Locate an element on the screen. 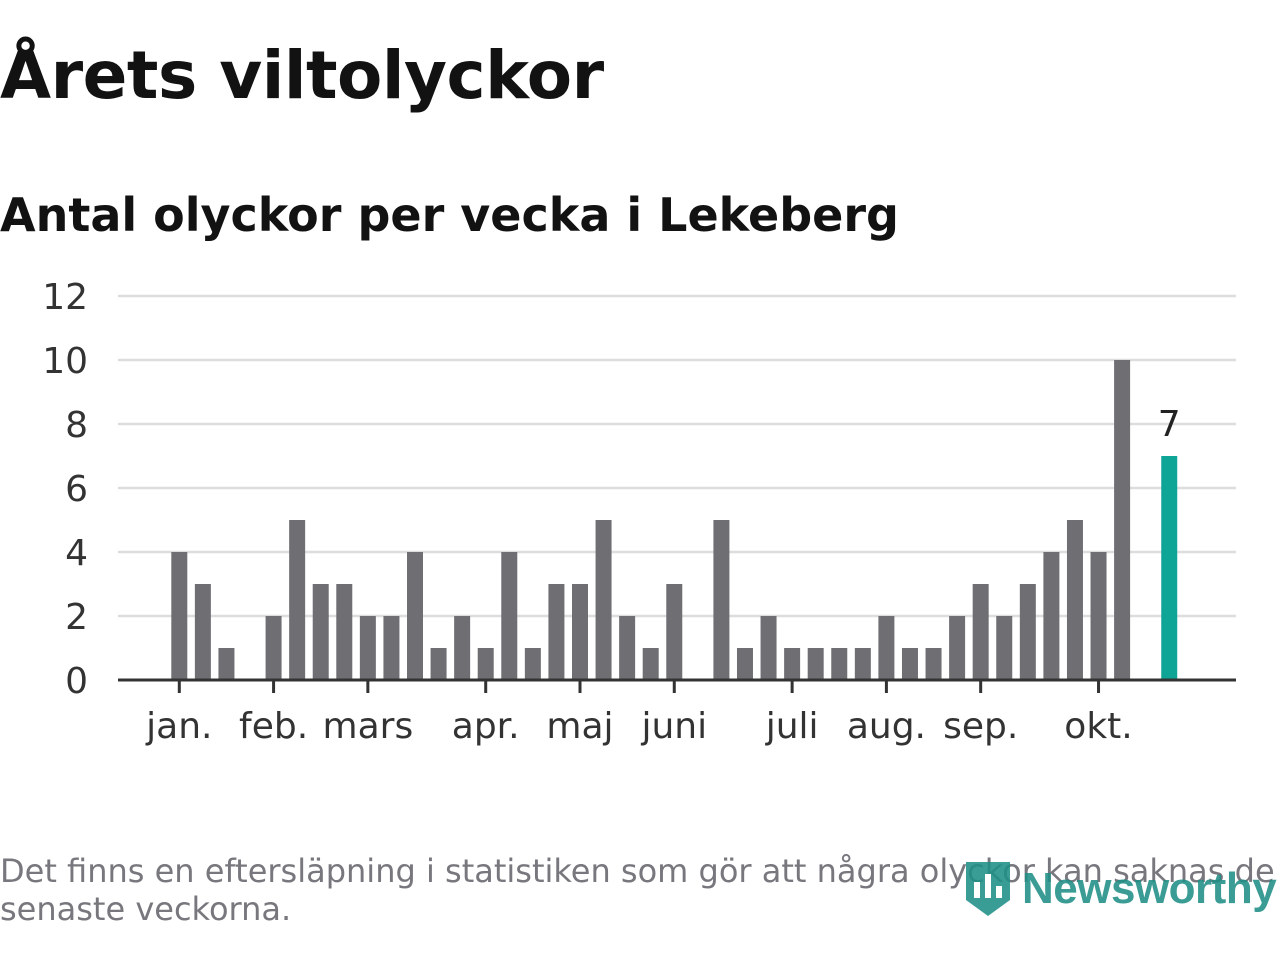 This screenshot has height=960, width=1280. x-tick-label: apr. is located at coordinates (486, 726).